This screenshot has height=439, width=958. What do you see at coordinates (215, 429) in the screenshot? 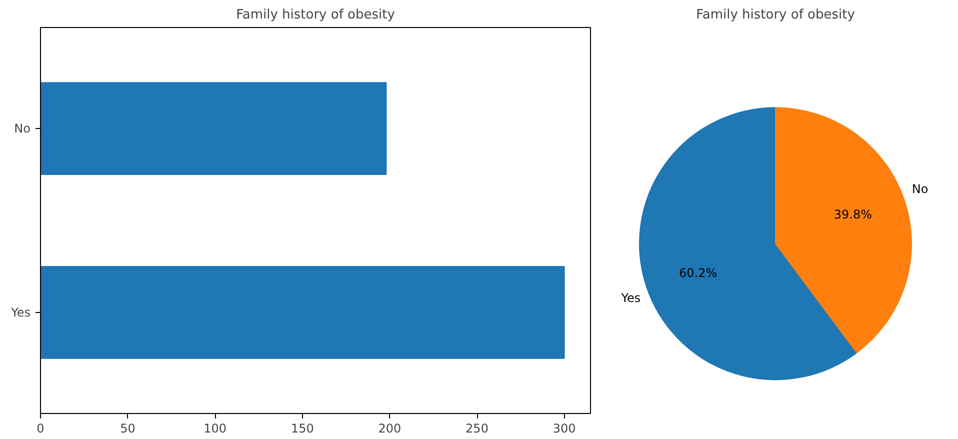
I see `x-tick-label: 100` at bounding box center [215, 429].